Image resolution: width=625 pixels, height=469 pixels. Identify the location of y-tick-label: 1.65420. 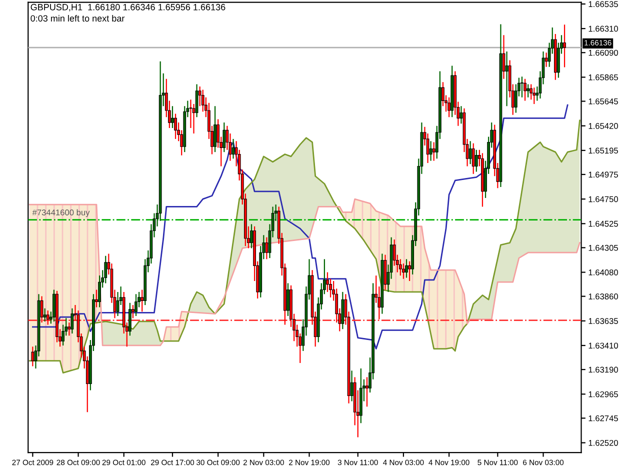
(603, 126).